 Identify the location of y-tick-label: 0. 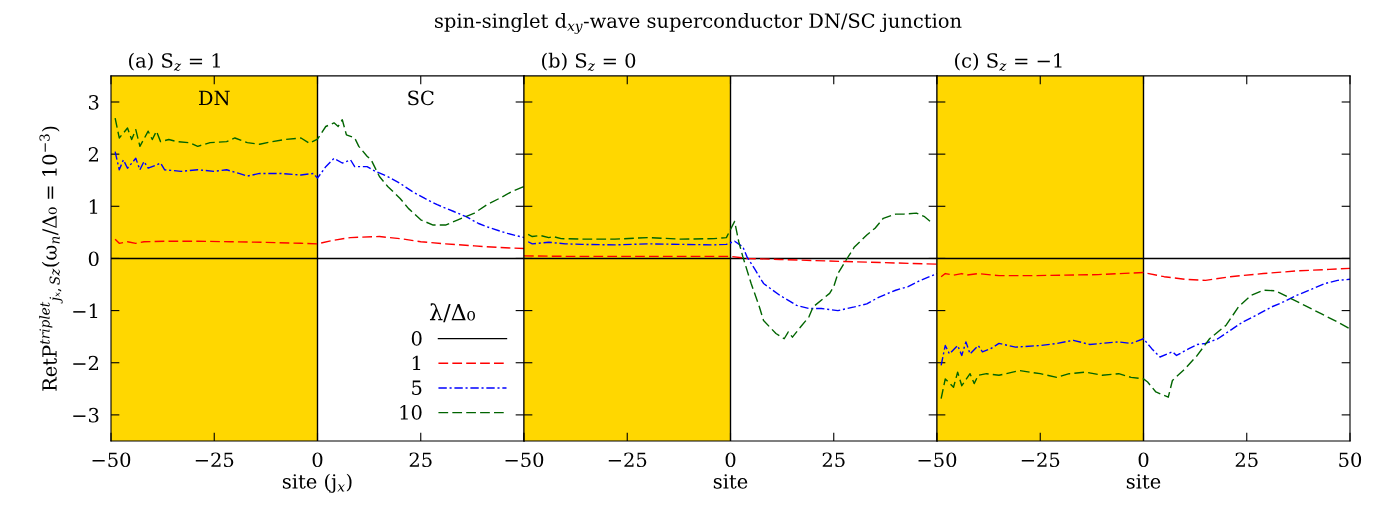
(93, 259).